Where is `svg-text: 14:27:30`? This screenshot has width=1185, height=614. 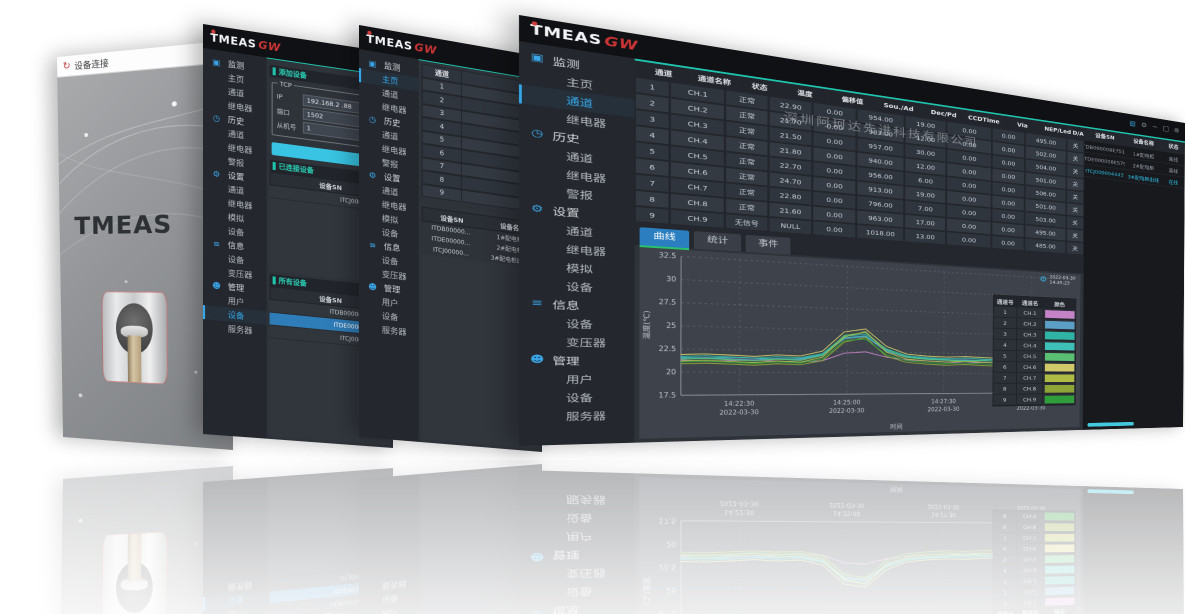
svg-text: 14:27:30 is located at coordinates (943, 402).